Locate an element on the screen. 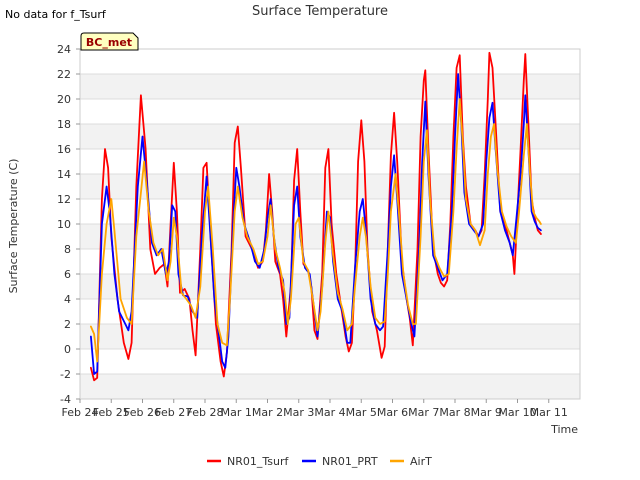 This screenshot has height=480, width=640. y-tick-label: 2 is located at coordinates (67, 324).